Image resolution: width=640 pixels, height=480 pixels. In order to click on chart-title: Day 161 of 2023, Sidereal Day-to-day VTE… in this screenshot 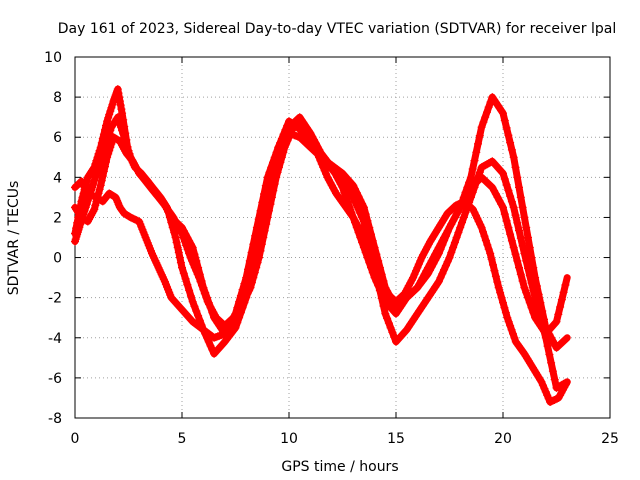, I will do `click(337, 29)`.